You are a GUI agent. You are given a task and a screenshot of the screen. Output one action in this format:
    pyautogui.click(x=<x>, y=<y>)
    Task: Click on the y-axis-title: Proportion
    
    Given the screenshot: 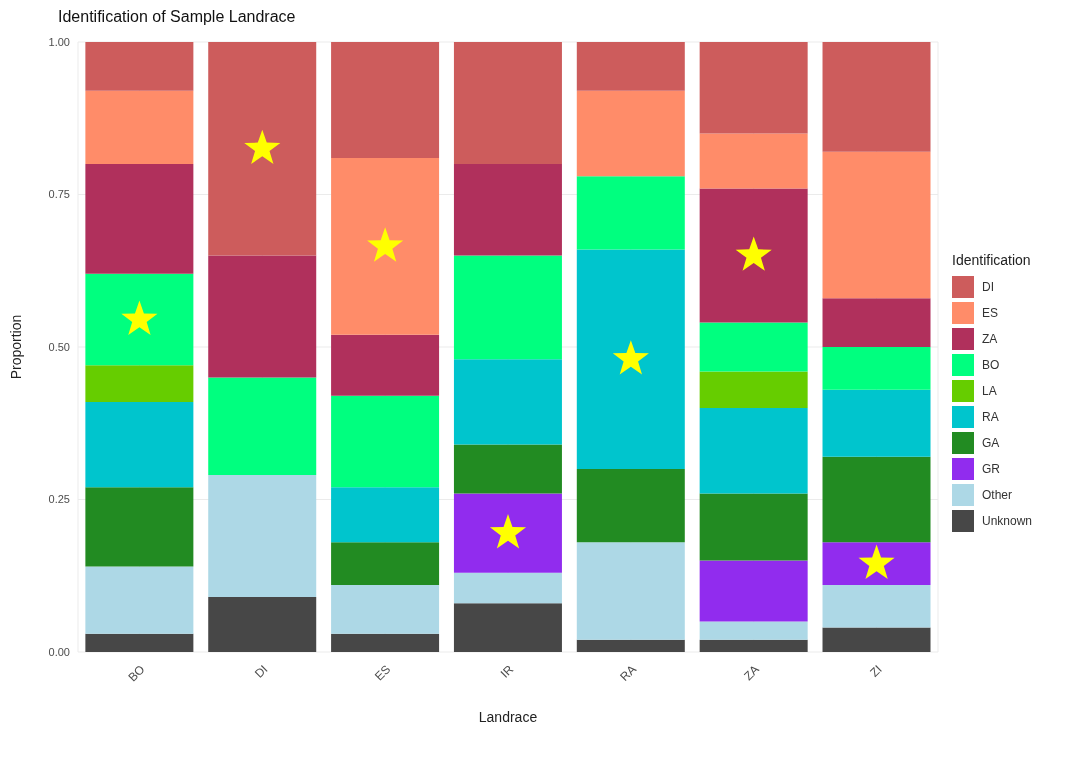 What is the action you would take?
    pyautogui.click(x=15, y=347)
    